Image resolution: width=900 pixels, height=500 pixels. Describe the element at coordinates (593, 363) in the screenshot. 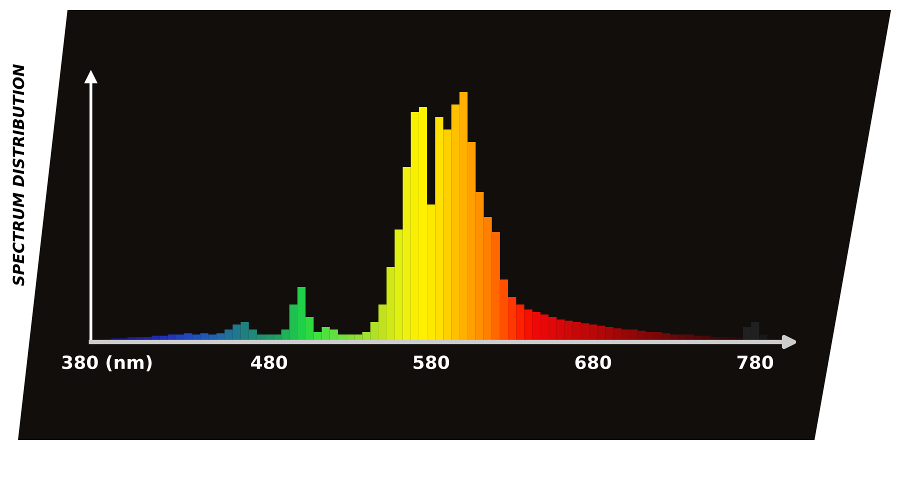

I see `x-tick-label: 680` at that location.